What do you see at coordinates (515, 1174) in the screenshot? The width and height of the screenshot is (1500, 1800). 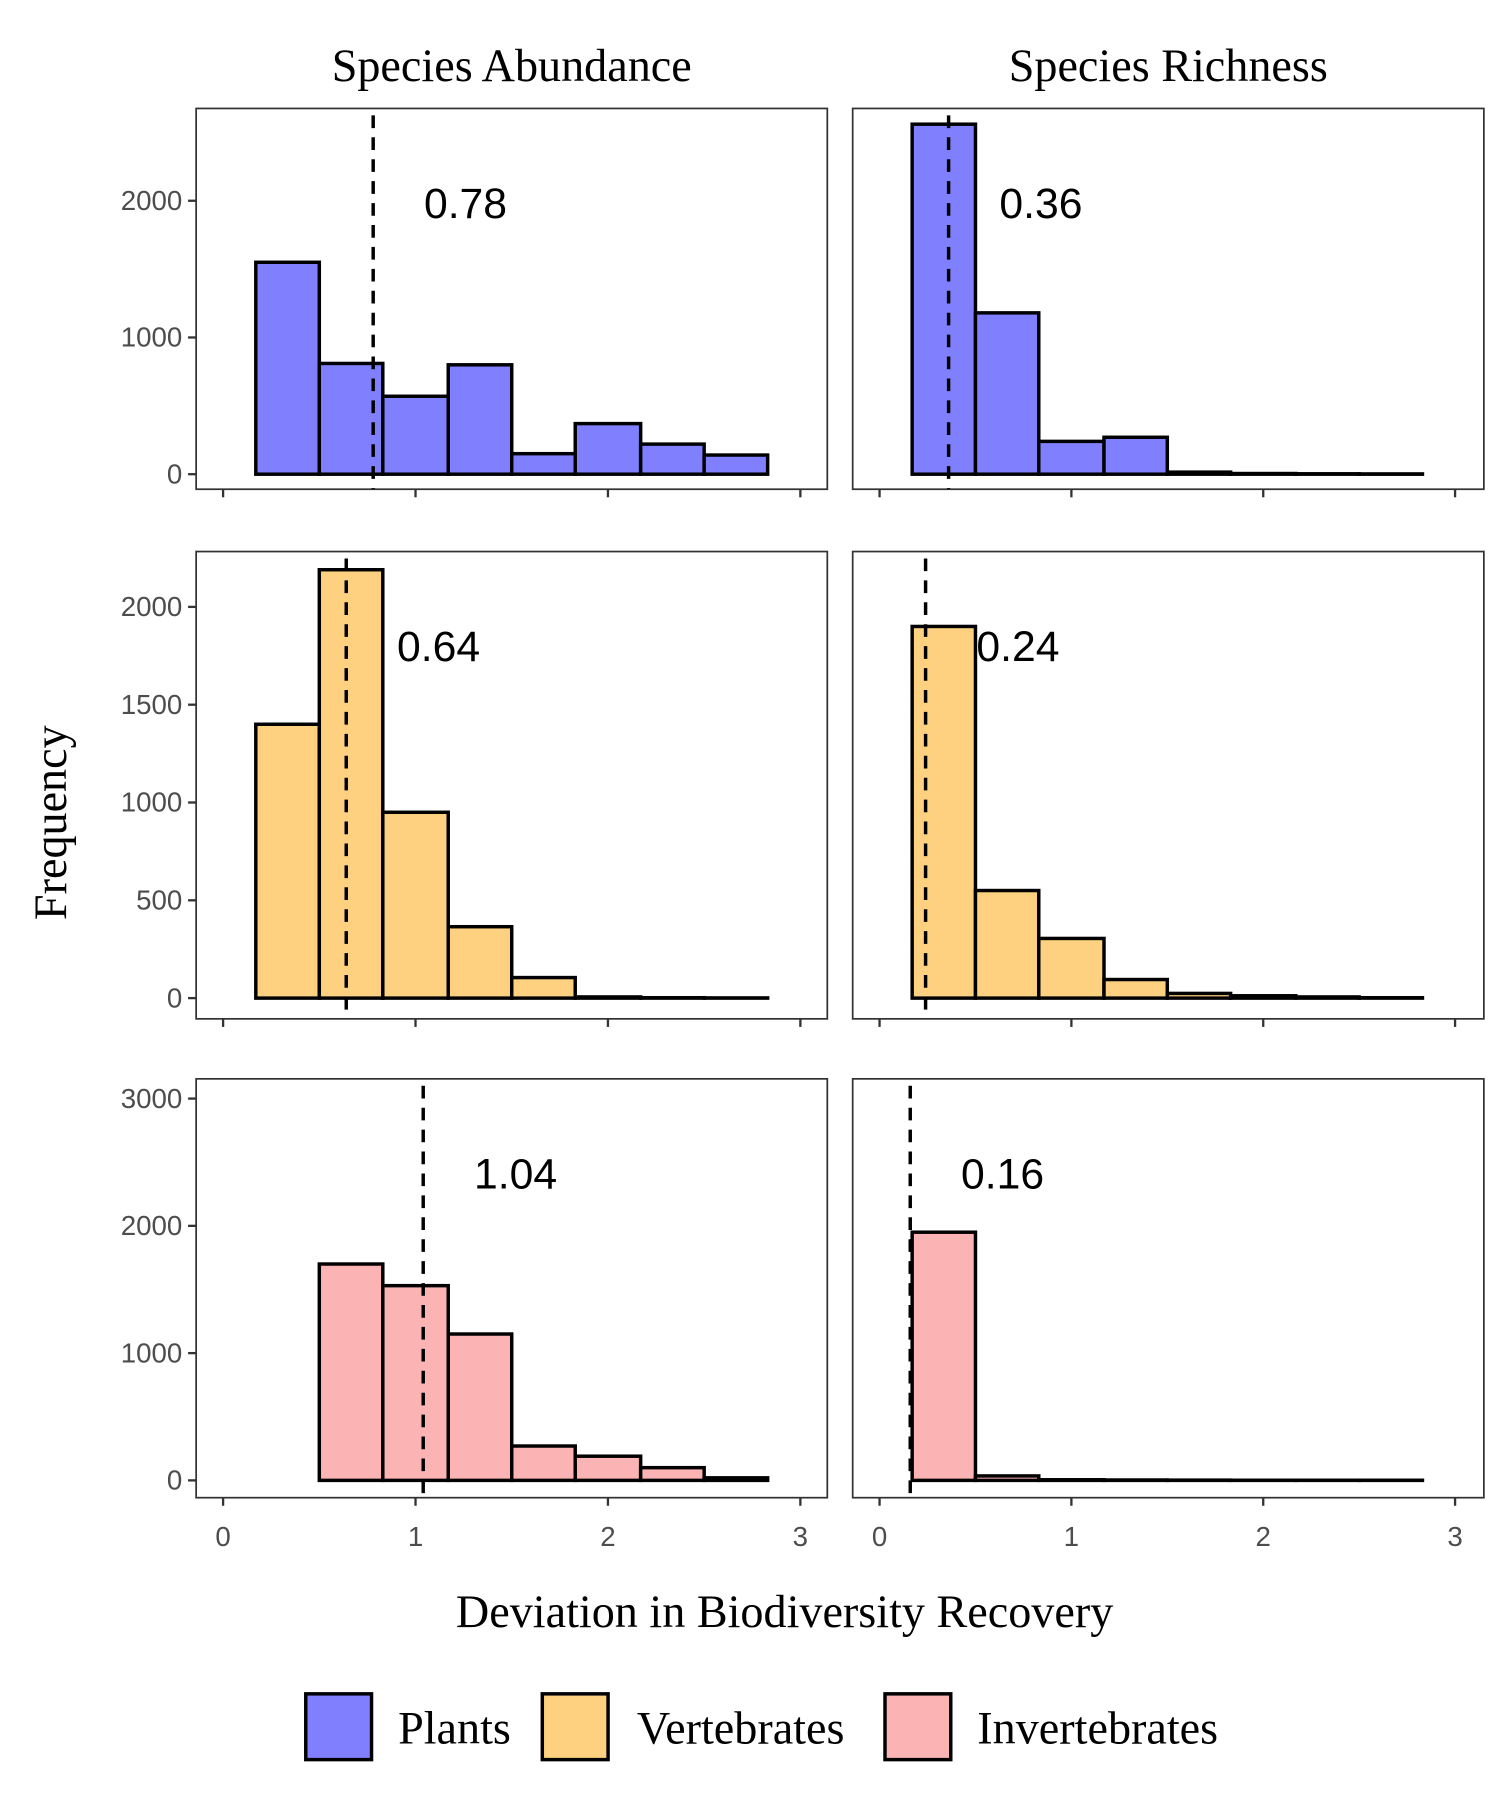 I see `mean-label: 1.04` at bounding box center [515, 1174].